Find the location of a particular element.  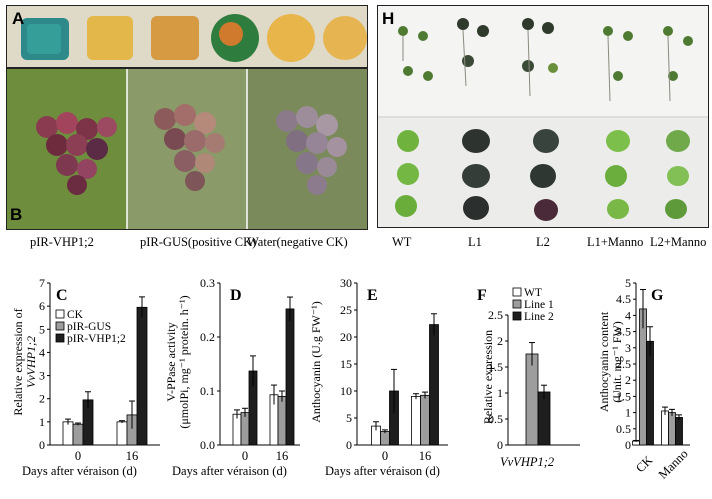

y-tick-label-C: 7 is located at coordinates (42, 283).